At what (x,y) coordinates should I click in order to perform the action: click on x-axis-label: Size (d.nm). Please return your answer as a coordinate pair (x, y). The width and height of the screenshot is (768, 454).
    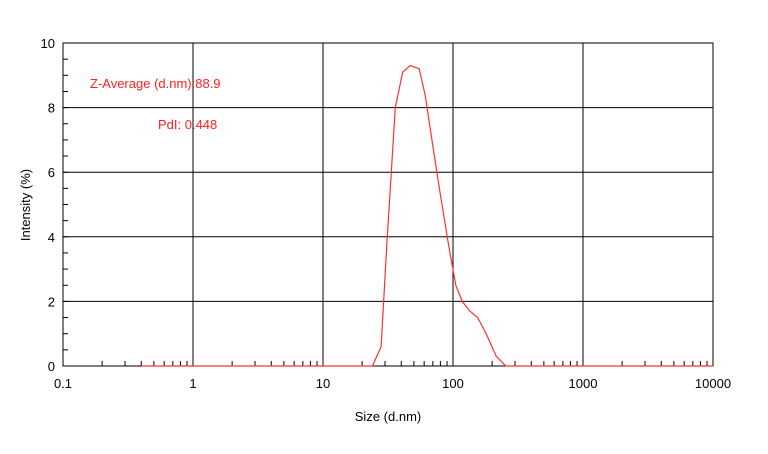
    Looking at the image, I should click on (388, 416).